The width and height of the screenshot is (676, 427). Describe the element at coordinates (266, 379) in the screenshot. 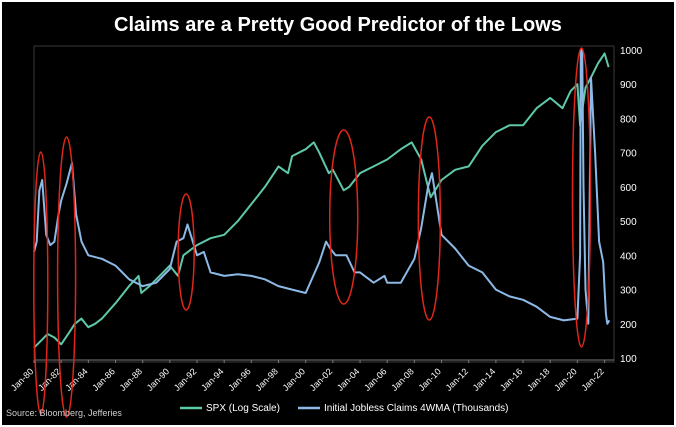

I see `x-tick-label: Jan-98` at that location.